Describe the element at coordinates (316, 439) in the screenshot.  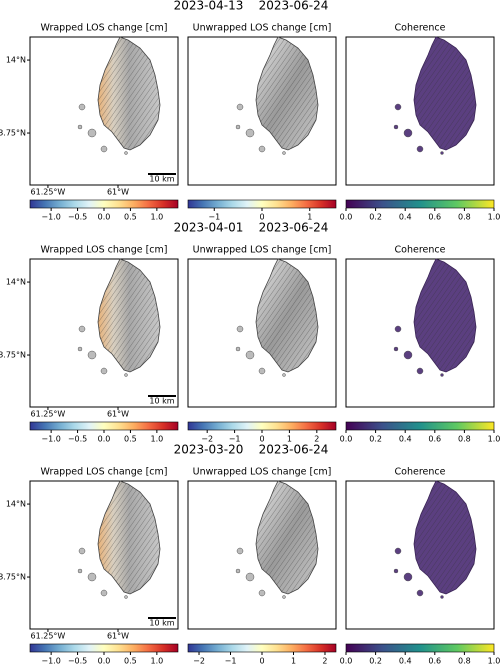
I see `colorbar-tick-label: 2` at that location.